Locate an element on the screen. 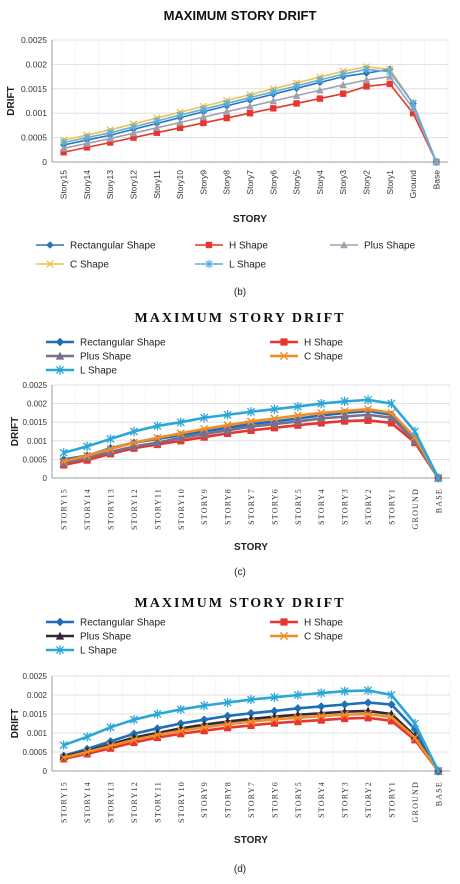 This screenshot has height=884, width=460. x-tick-label: Story15 is located at coordinates (64, 185).